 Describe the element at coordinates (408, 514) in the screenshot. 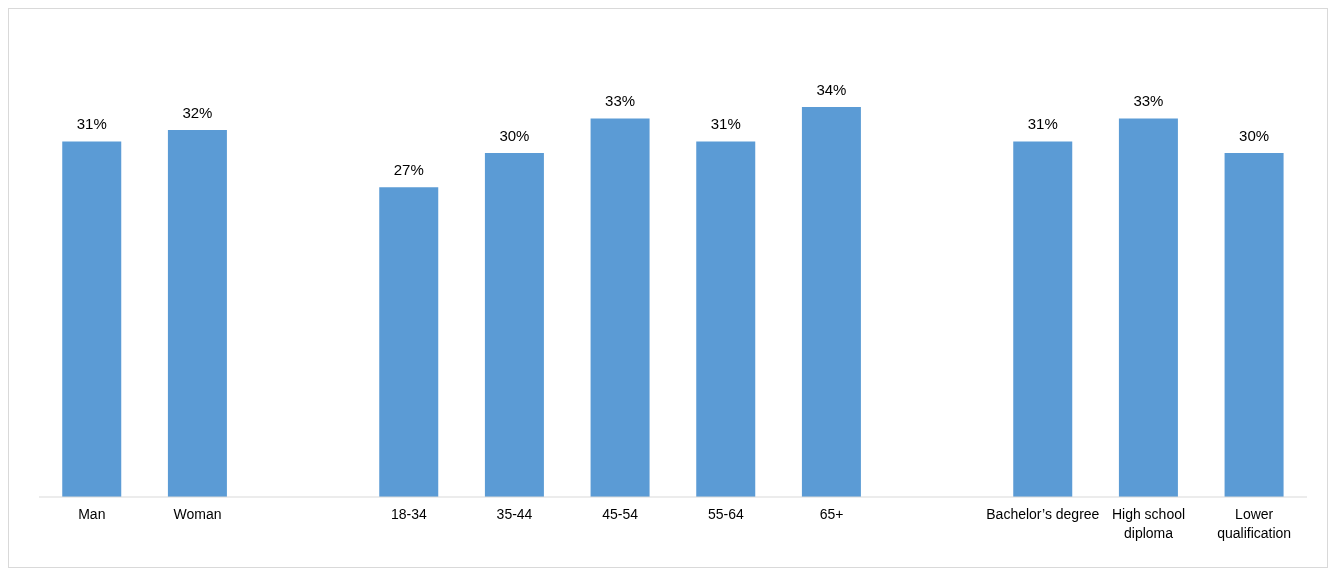

I see `x-tick-label: 18-34` at that location.